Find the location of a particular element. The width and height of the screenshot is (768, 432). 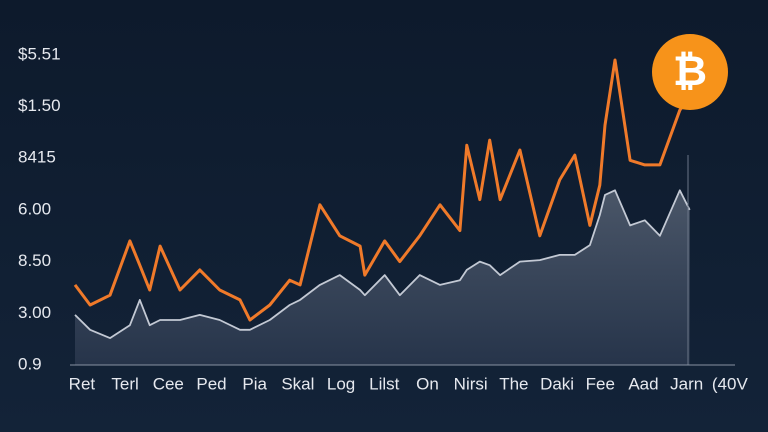

x-tick-label: Ped is located at coordinates (211, 383).